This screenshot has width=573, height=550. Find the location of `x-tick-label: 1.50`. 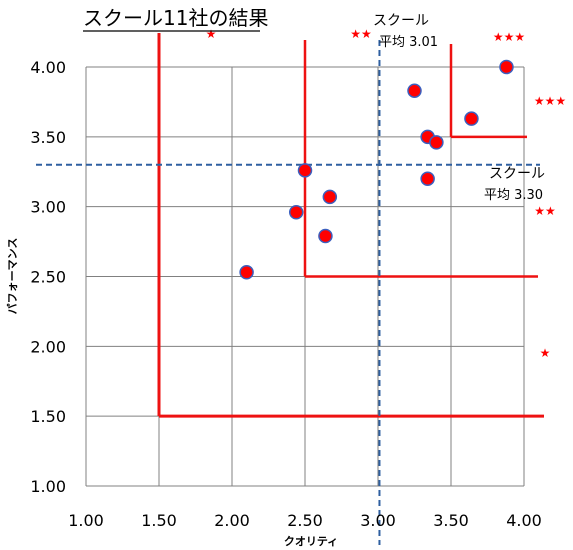

x-tick-label: 1.50 is located at coordinates (159, 520).